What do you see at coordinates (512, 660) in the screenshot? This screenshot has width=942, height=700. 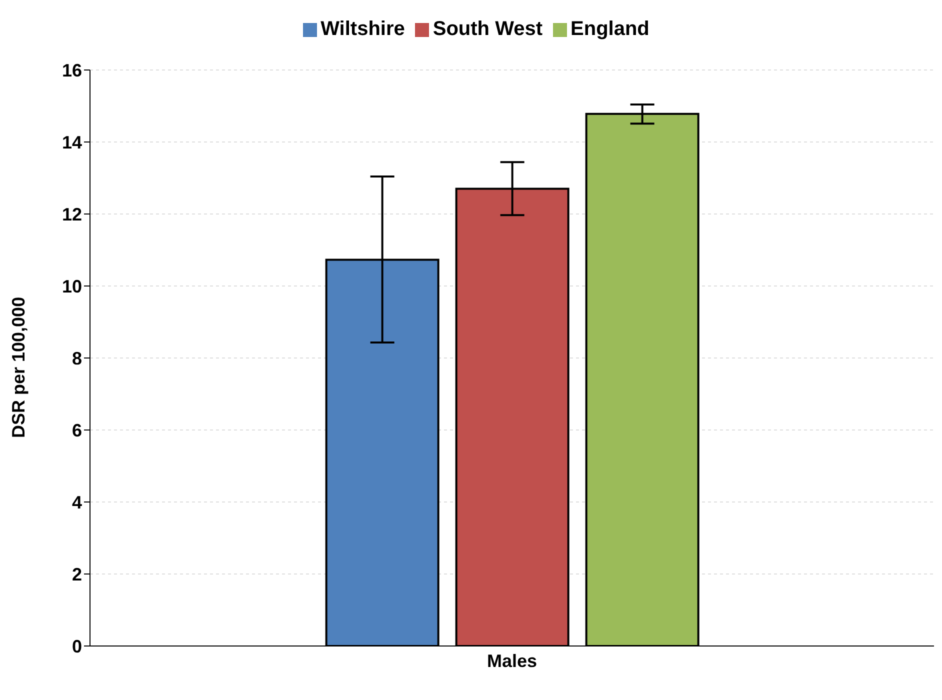 I see `x-tick-label: Males` at bounding box center [512, 660].